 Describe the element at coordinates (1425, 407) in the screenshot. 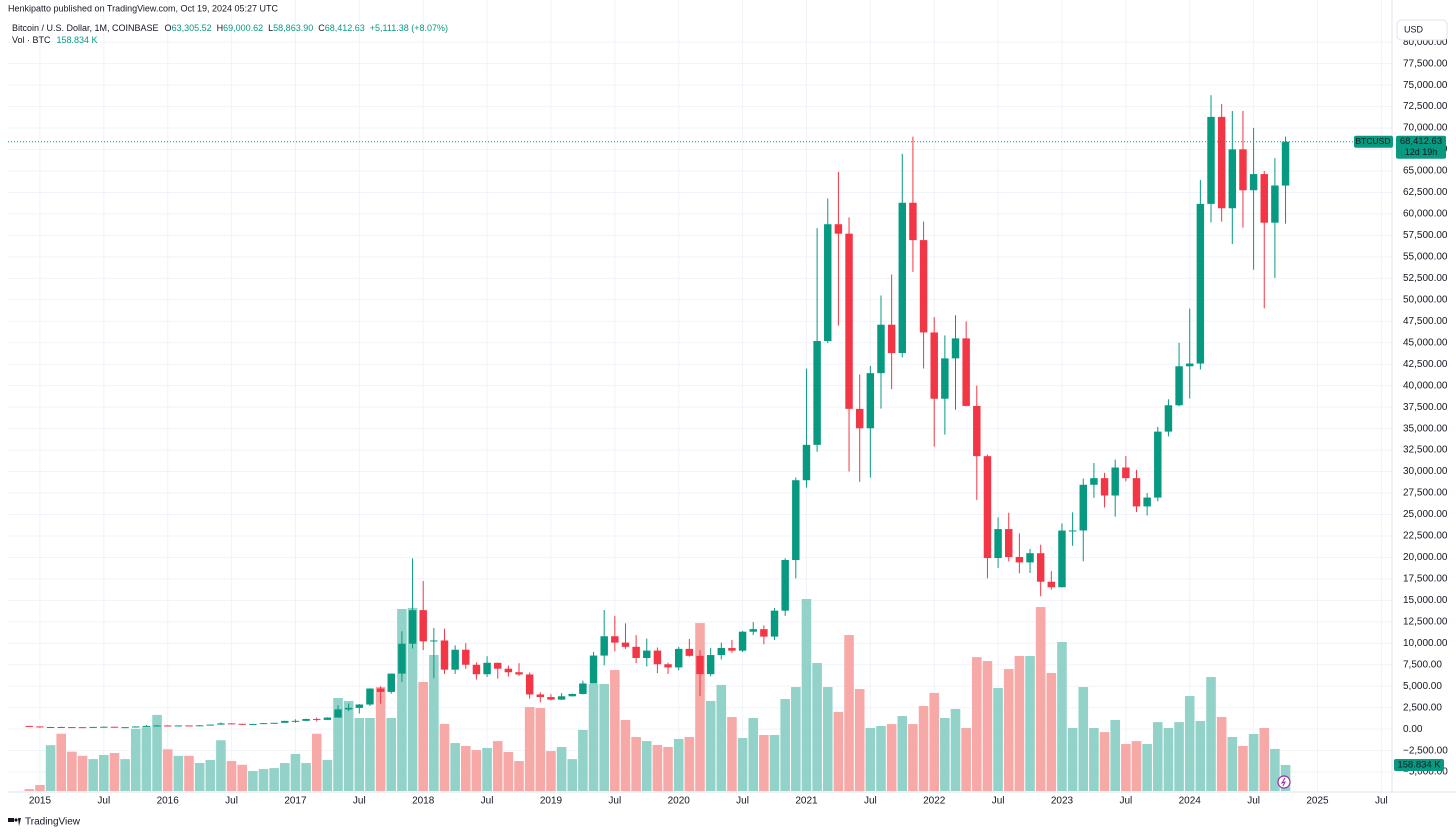

I see `y-tick-label: 37,500.00` at that location.